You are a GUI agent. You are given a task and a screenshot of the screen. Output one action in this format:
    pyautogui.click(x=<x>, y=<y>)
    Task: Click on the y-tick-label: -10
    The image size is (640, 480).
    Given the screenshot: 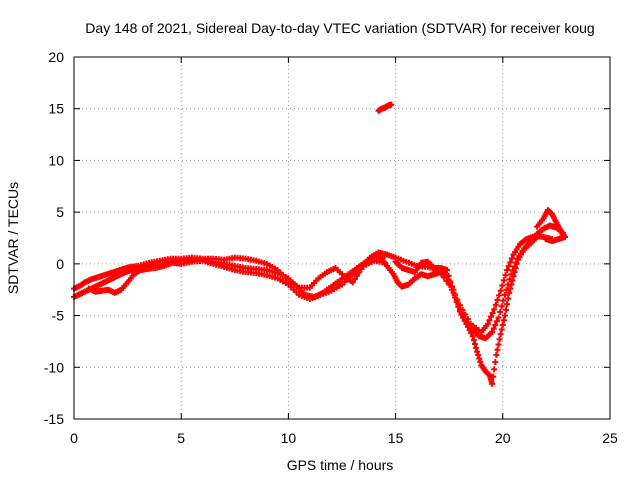 What is the action you would take?
    pyautogui.click(x=54, y=367)
    